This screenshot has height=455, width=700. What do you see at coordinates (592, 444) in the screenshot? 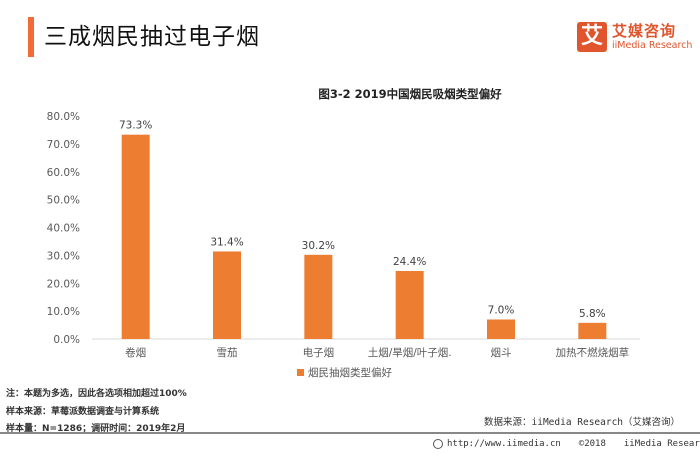
I see `footer-copyright: ©2018` at bounding box center [592, 444].